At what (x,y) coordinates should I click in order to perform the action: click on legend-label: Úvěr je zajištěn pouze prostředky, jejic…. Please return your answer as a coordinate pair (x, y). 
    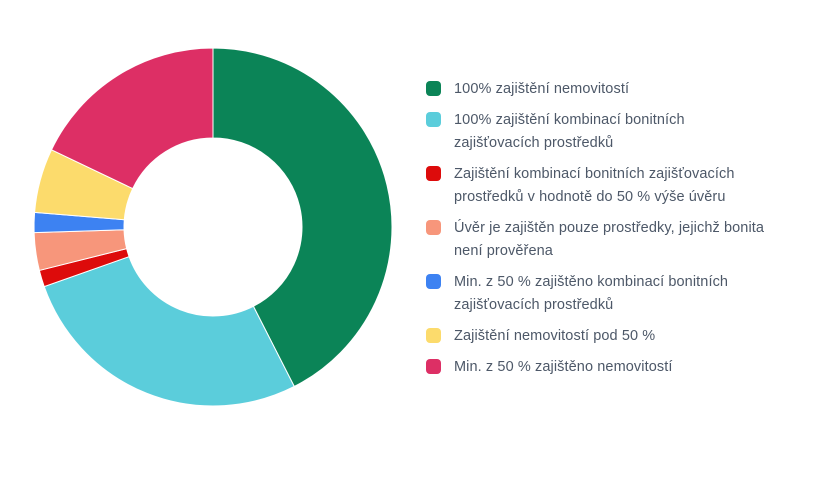
    Looking at the image, I should click on (609, 239).